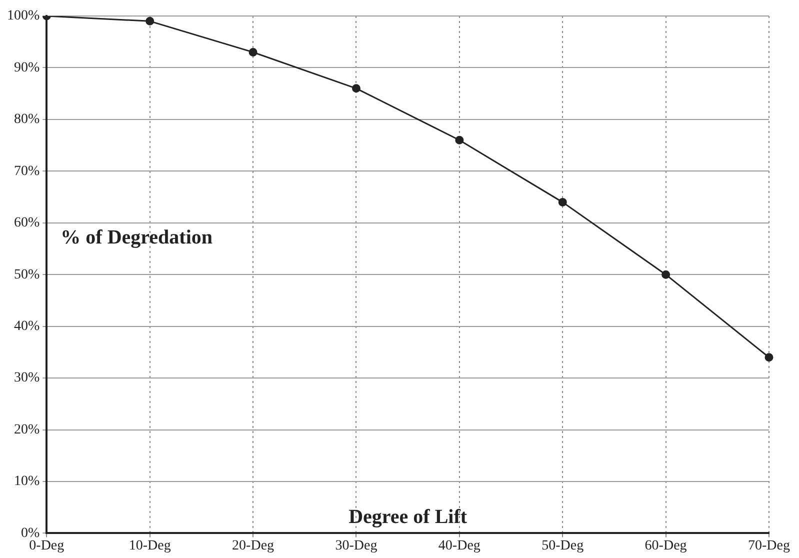 The image size is (799, 558). Describe the element at coordinates (30, 533) in the screenshot. I see `y-tick-label: 0%` at that location.